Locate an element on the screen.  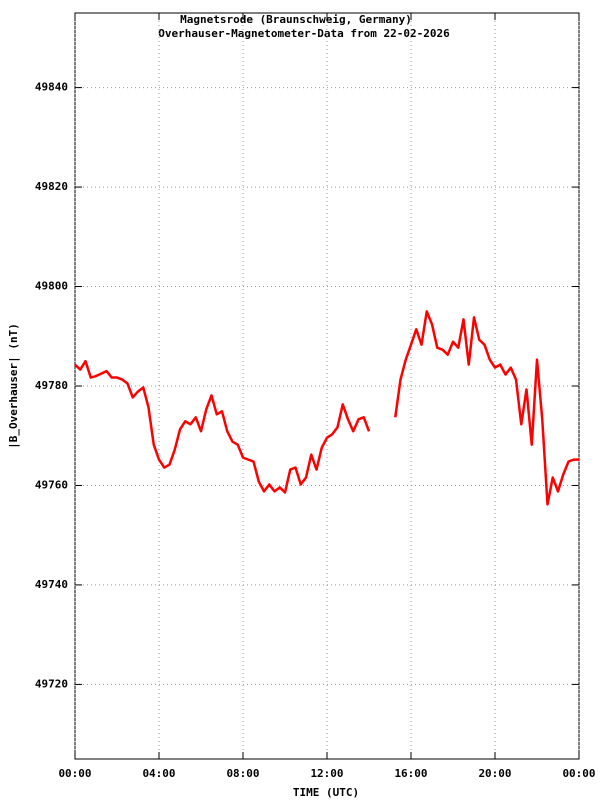
y-tick-label: 49780 is located at coordinates (51, 385).